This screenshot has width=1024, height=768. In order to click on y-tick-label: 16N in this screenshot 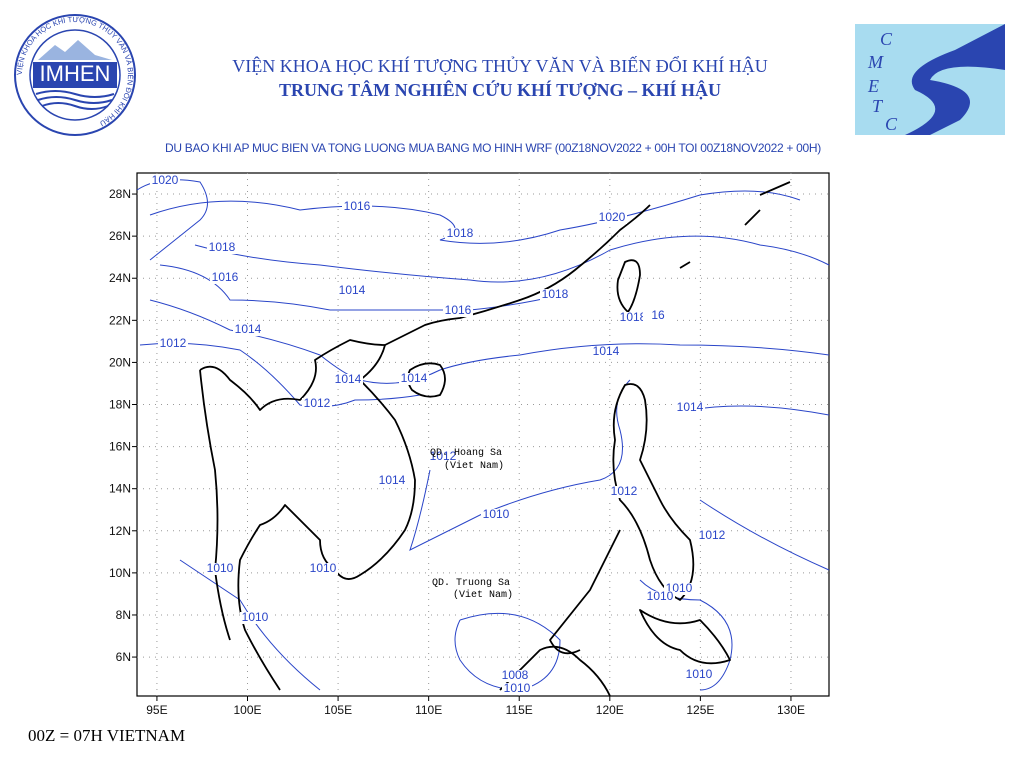, I will do `click(120, 447)`.